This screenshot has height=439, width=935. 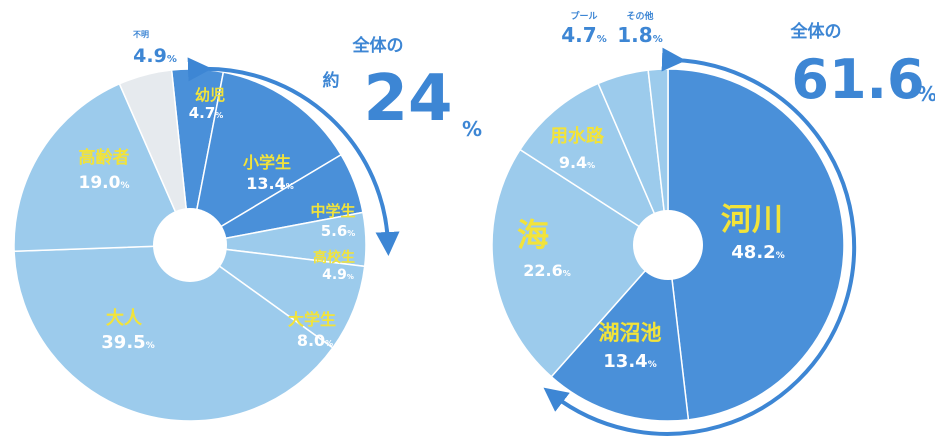 I want to click on left-label-unknown: 不明, so click(x=141, y=34).